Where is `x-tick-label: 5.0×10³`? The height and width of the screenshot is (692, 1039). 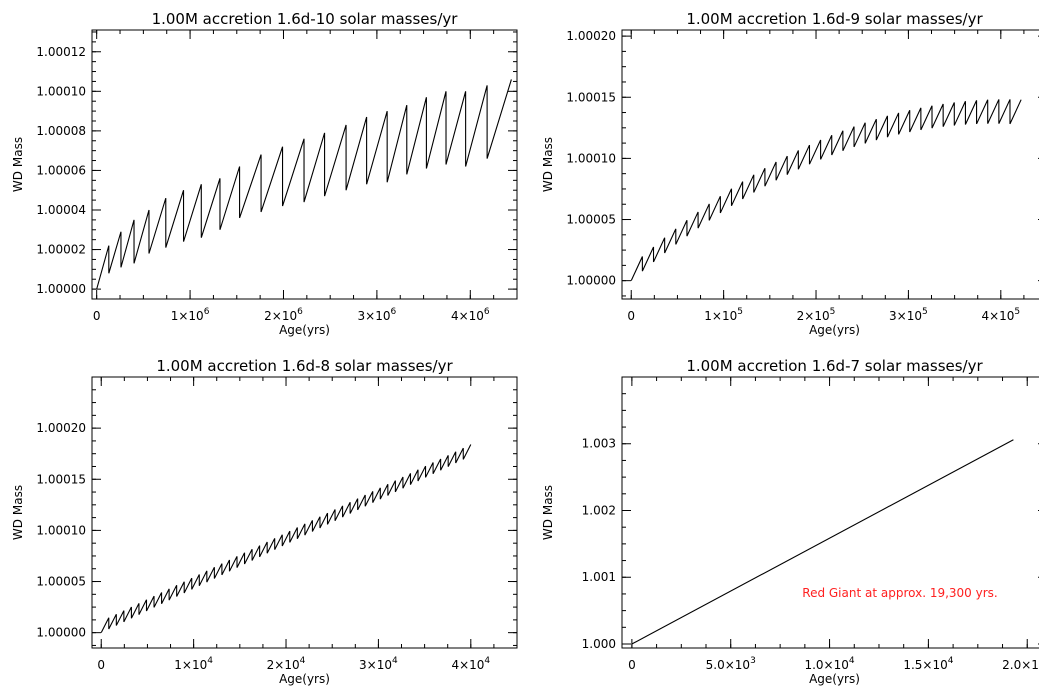
x-tick-label: 5.0×10³ is located at coordinates (731, 664).